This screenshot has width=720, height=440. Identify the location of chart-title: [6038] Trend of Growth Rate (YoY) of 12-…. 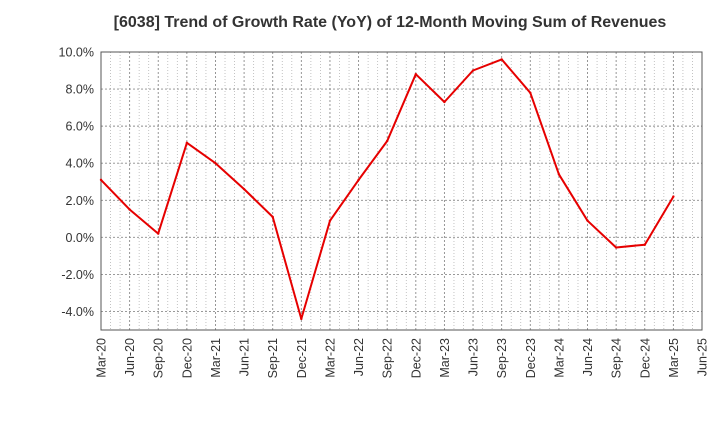
(390, 22).